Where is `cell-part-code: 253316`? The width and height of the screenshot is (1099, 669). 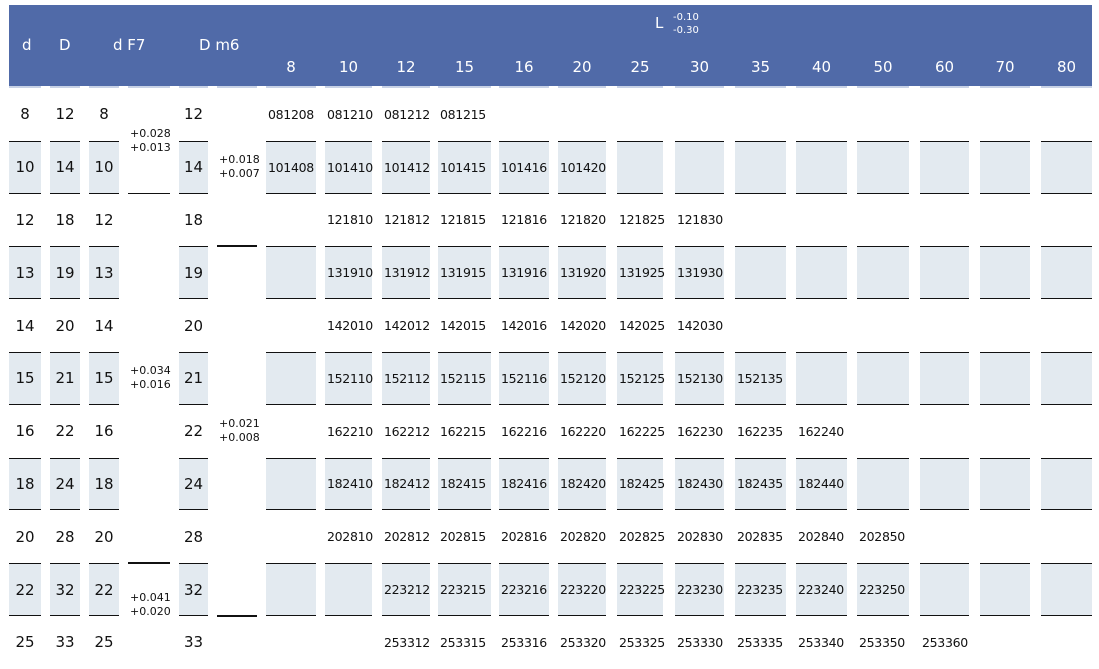
cell-part-code: 253316 is located at coordinates (524, 642).